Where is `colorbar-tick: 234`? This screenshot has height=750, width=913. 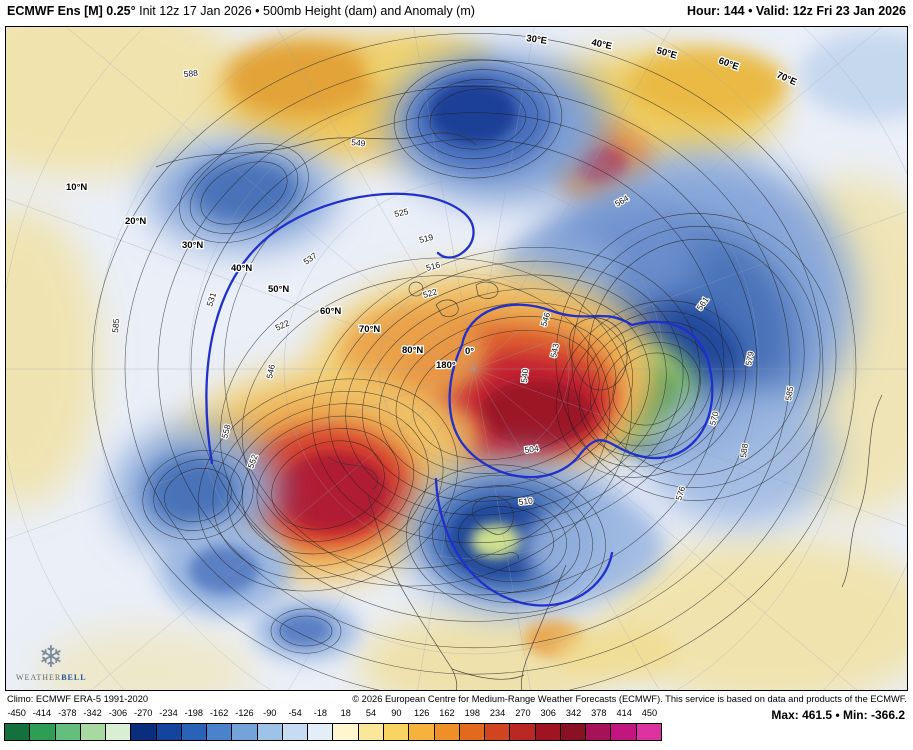 colorbar-tick: 234 is located at coordinates (497, 713).